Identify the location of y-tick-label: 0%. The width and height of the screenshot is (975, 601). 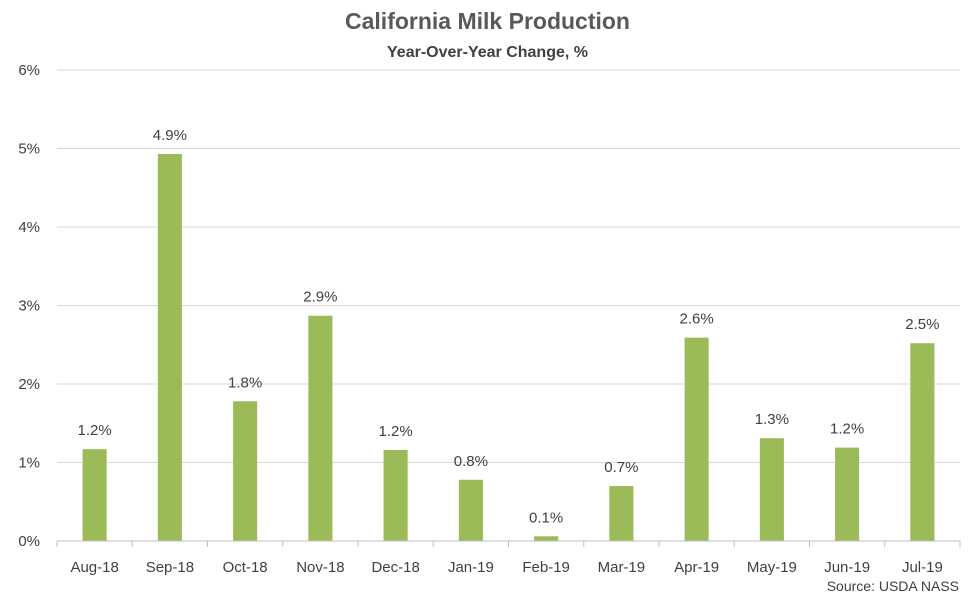
(29, 541).